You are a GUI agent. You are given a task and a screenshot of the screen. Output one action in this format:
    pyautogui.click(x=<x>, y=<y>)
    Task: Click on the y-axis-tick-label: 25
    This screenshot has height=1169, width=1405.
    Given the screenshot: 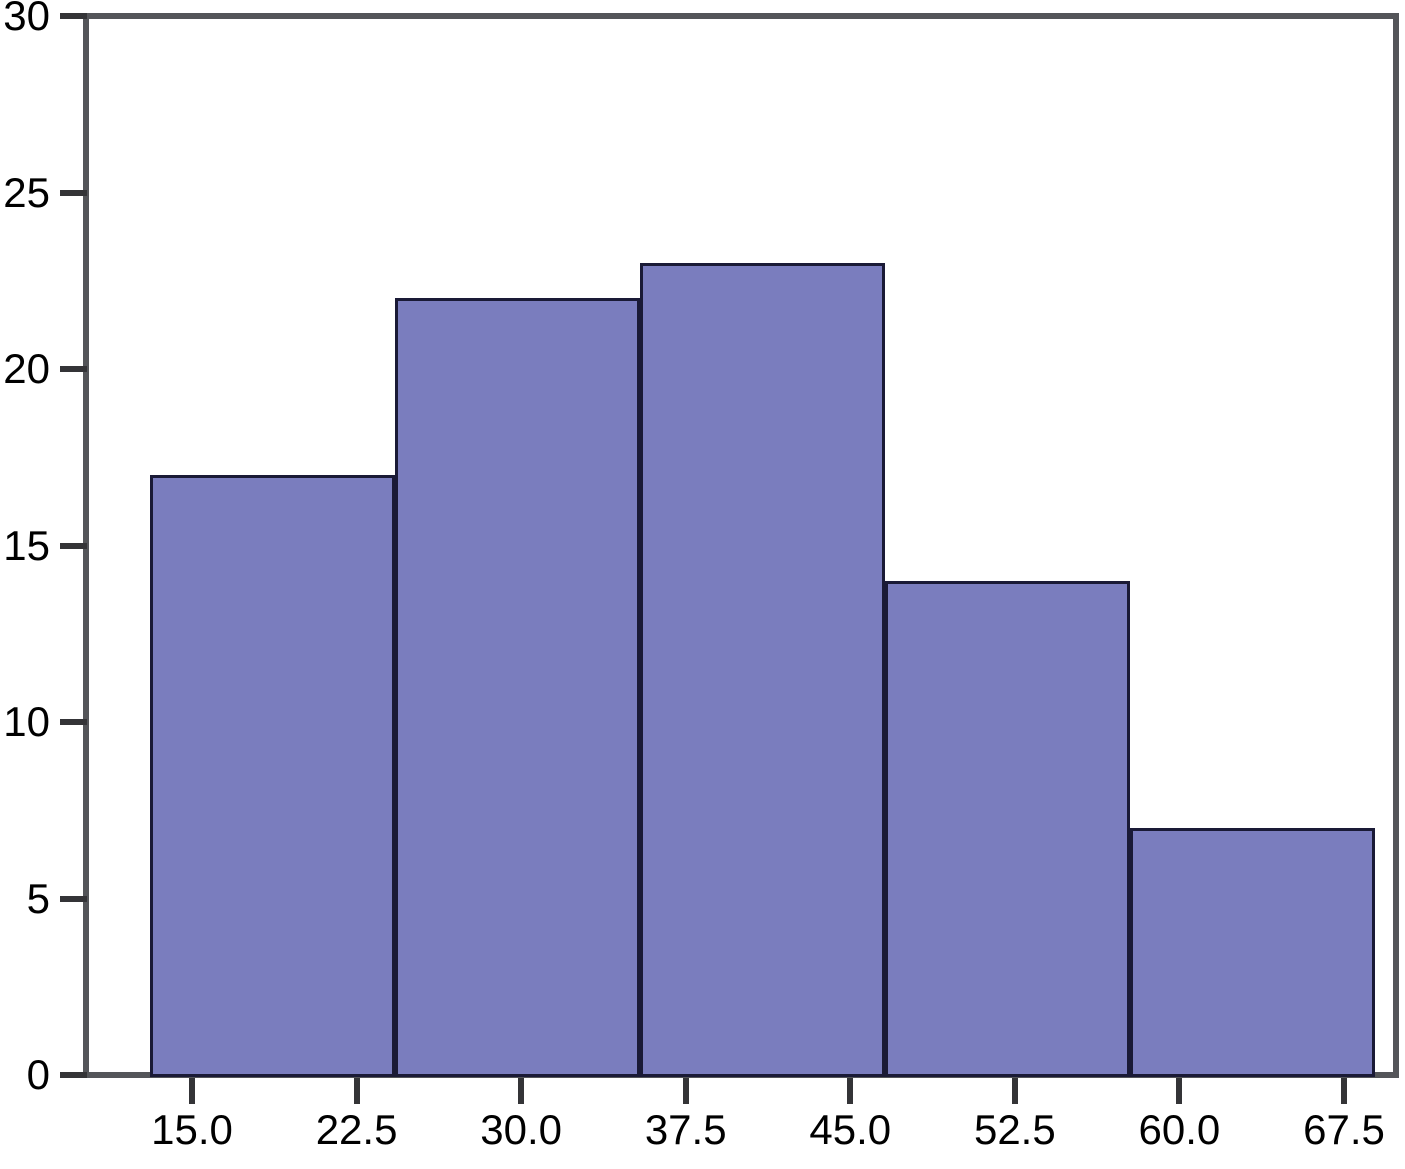 What is the action you would take?
    pyautogui.click(x=26, y=192)
    